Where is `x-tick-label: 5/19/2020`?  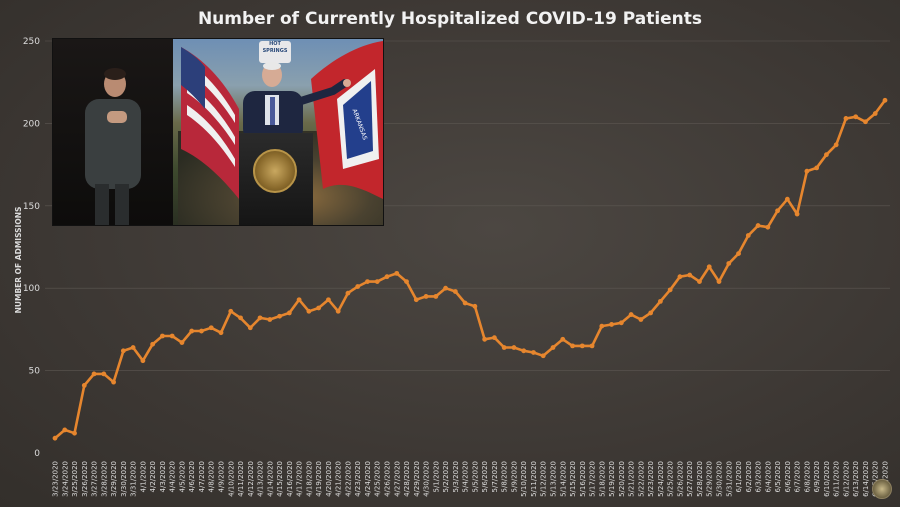 x-tick-label: 5/19/2020 is located at coordinates (612, 479).